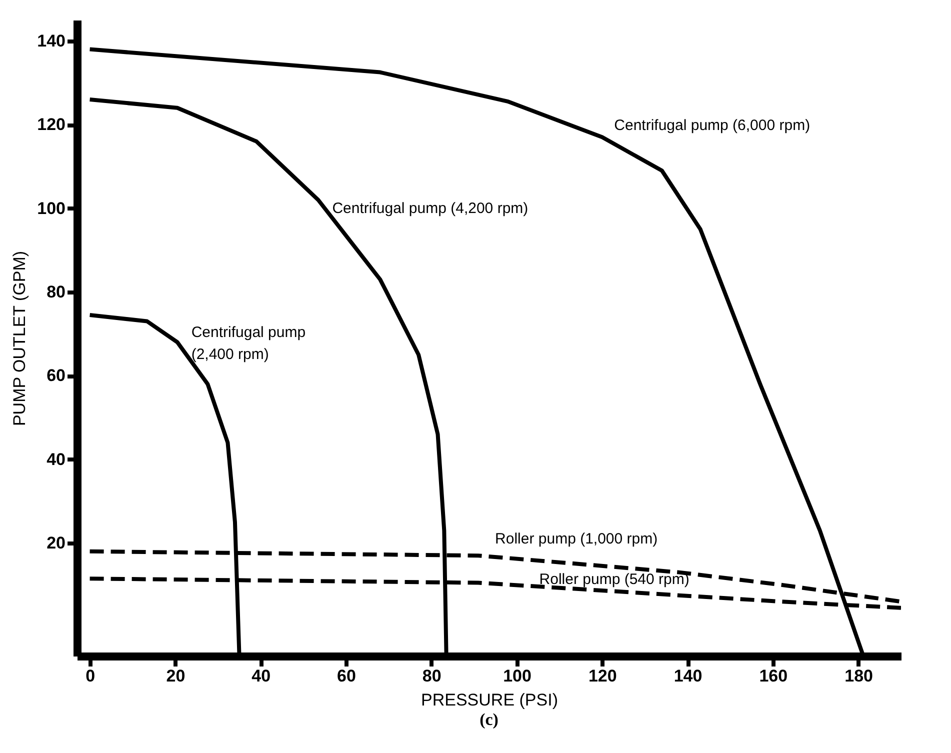 This screenshot has height=753, width=951. What do you see at coordinates (20, 338) in the screenshot?
I see `y-axis-title: PUMP OUTLET (GPM)` at bounding box center [20, 338].